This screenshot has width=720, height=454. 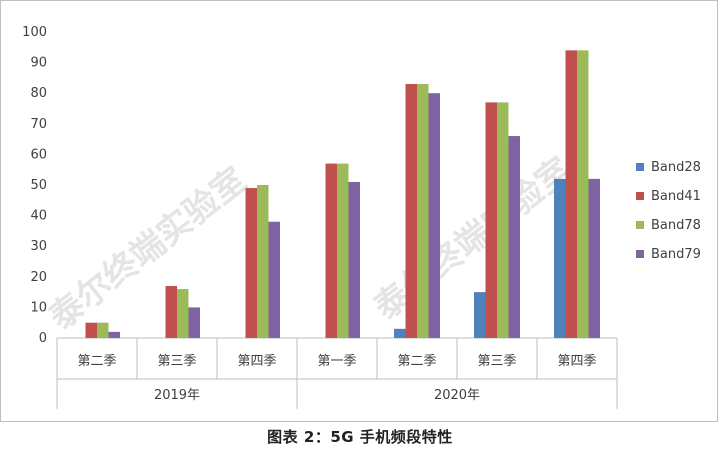 I want to click on legend-label: Band28, so click(x=676, y=167).